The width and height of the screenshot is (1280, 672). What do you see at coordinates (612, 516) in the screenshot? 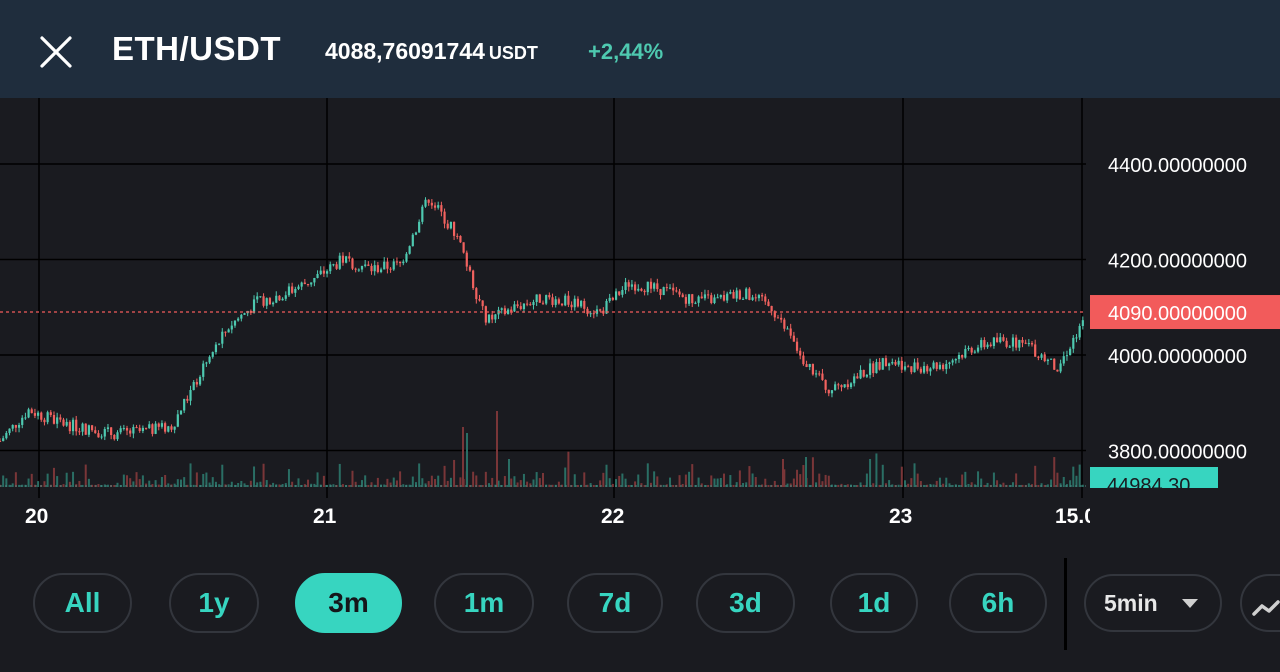
I see `x-axis-label: 22` at bounding box center [612, 516].